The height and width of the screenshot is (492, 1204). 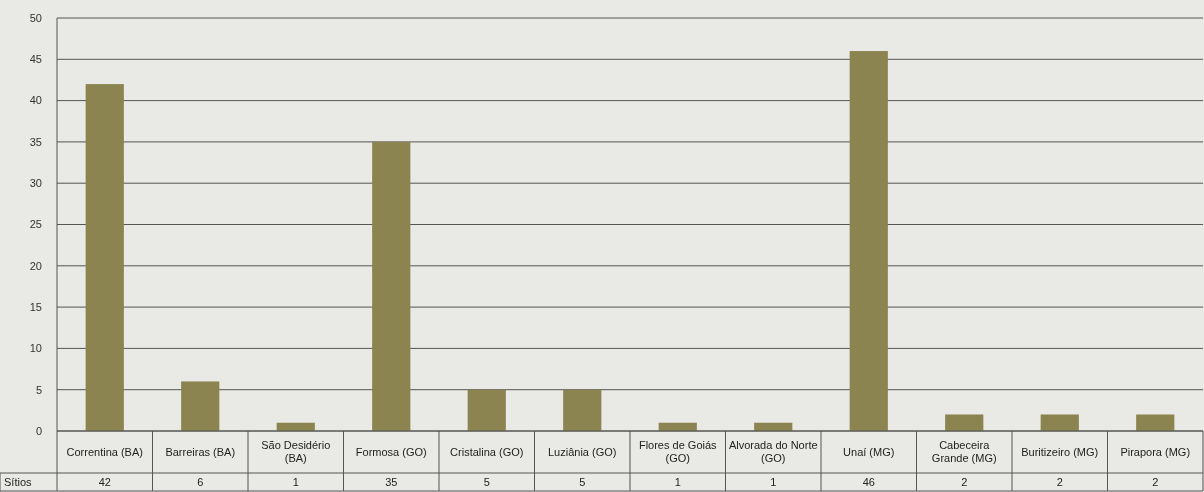 What do you see at coordinates (35, 17) in the screenshot?
I see `y-tick-label: 50` at bounding box center [35, 17].